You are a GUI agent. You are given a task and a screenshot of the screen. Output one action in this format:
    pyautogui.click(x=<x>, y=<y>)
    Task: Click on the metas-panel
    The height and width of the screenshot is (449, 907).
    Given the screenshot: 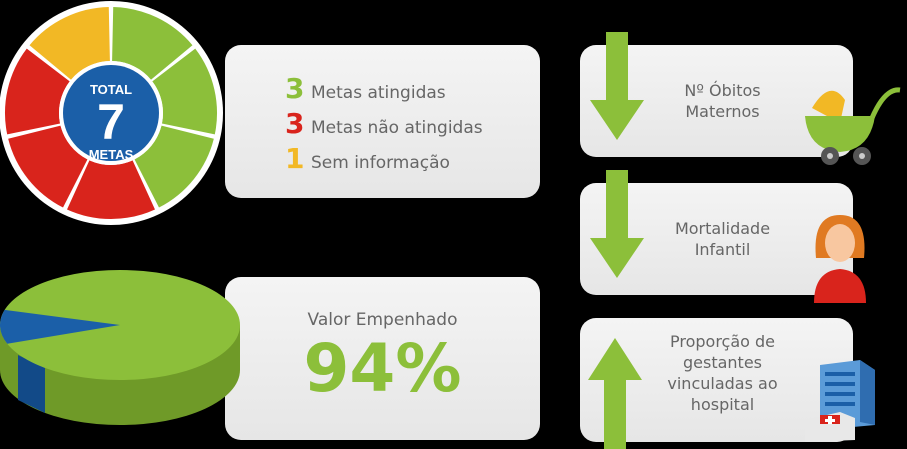 What is the action you would take?
    pyautogui.click(x=382, y=121)
    